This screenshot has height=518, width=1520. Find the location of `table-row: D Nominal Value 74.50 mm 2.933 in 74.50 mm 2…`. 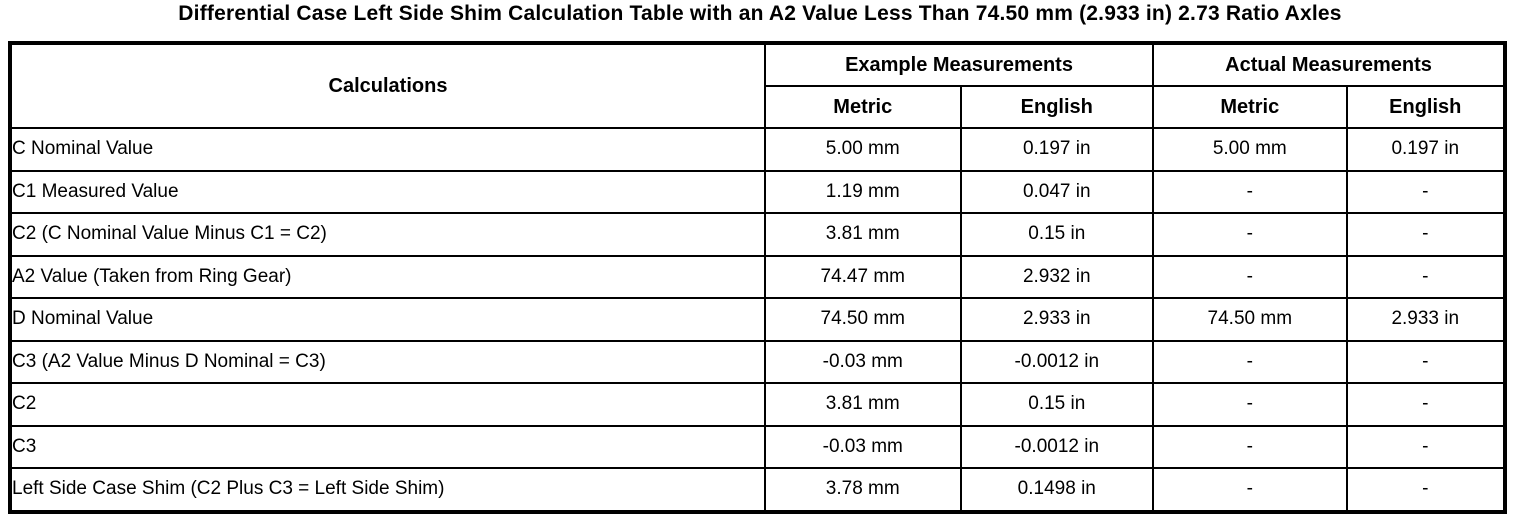

table-row: D Nominal Value 74.50 mm 2.933 in 74.50 mm 2… is located at coordinates (758, 319).